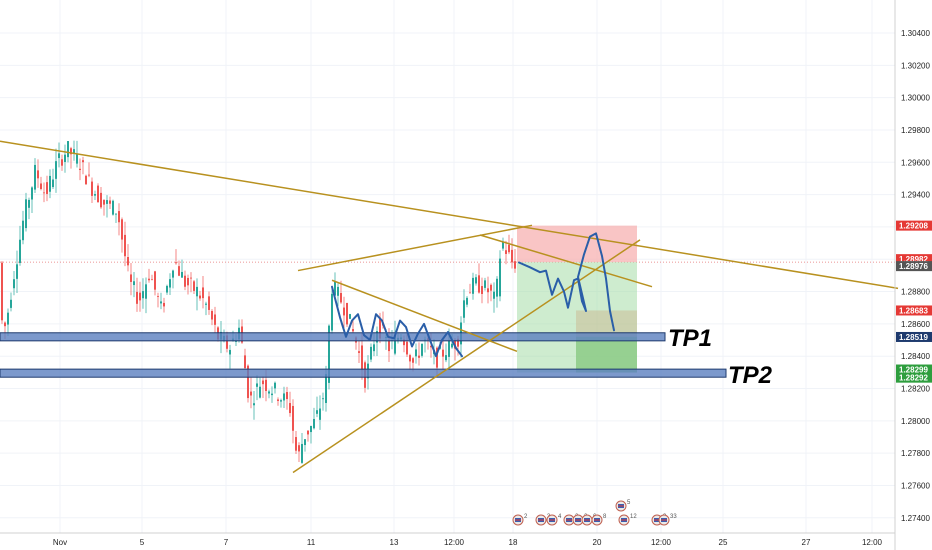 The image size is (932, 550). Describe the element at coordinates (690, 338) in the screenshot. I see `tp1-label: TP1` at that location.